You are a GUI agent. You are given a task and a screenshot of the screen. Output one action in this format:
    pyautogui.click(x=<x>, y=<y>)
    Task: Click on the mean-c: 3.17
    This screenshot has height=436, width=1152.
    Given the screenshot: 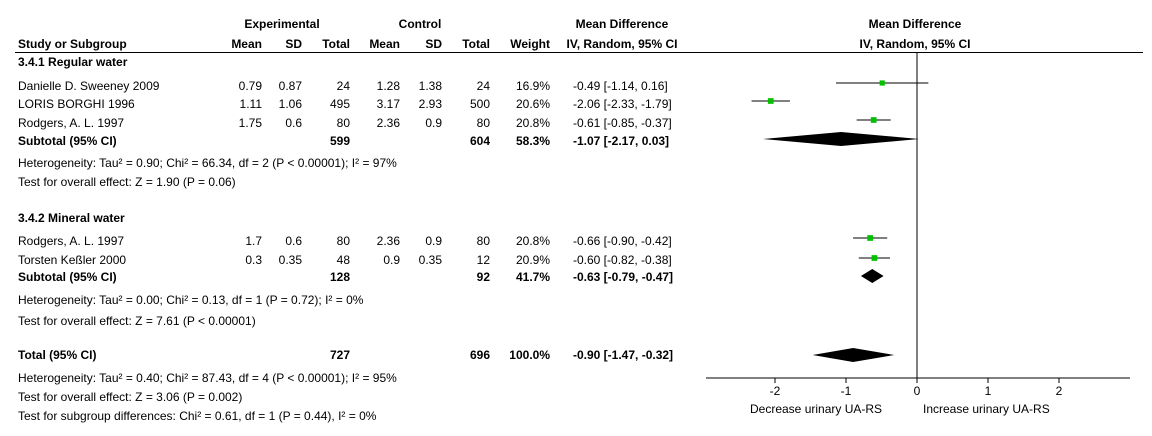 What is the action you would take?
    pyautogui.click(x=388, y=104)
    